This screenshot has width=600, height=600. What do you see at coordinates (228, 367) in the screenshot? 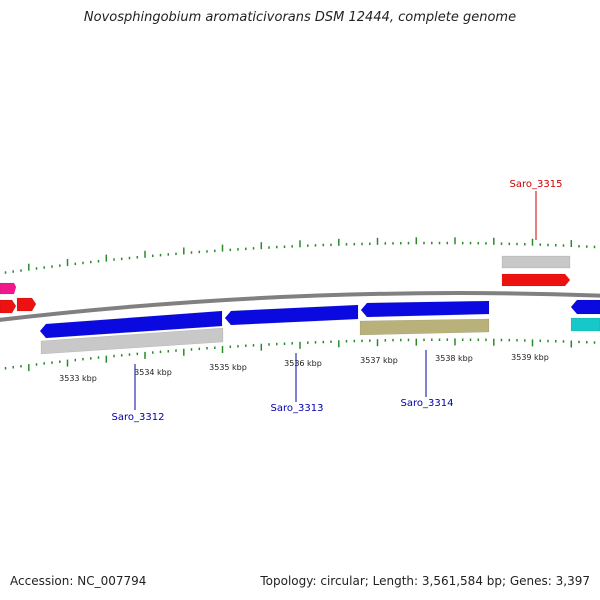
I see `scale-label-3535: 3535 kbp` at bounding box center [228, 367].